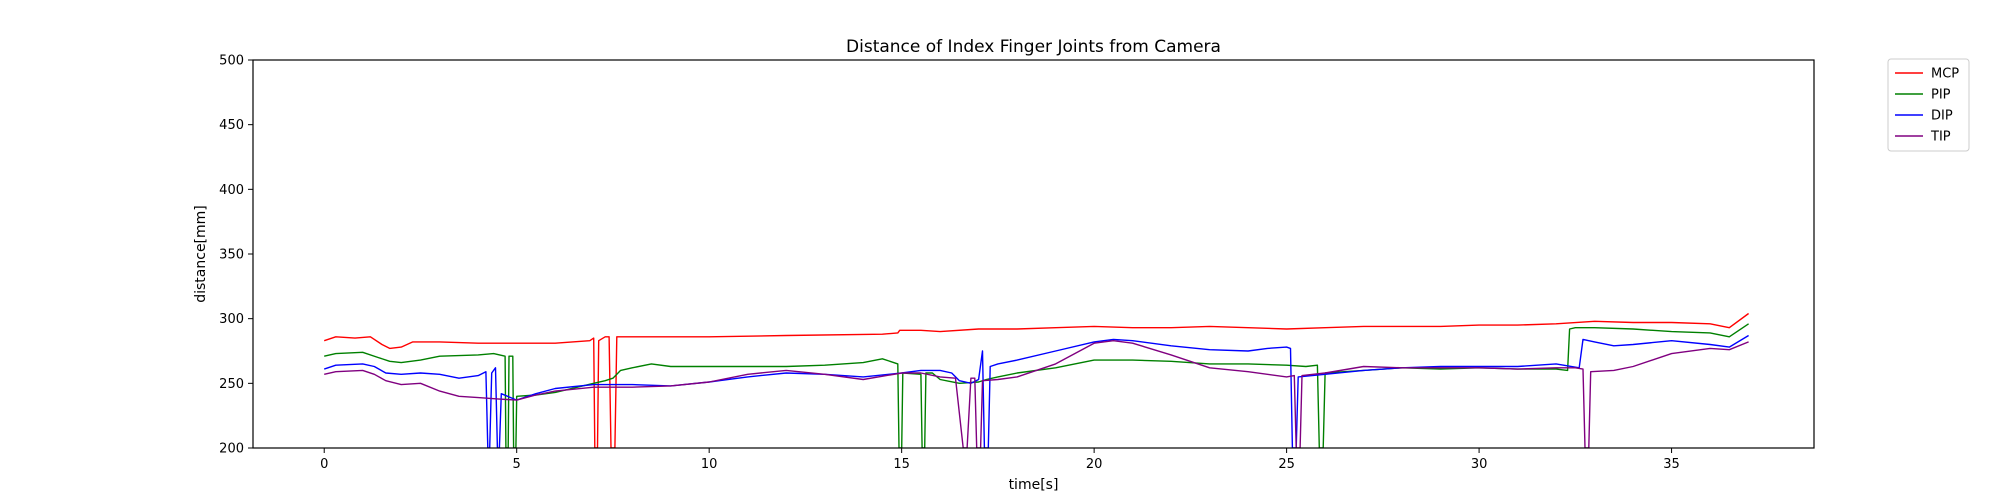 The width and height of the screenshot is (2000, 500). Describe the element at coordinates (1094, 464) in the screenshot. I see `x-tick-label: 20` at that location.